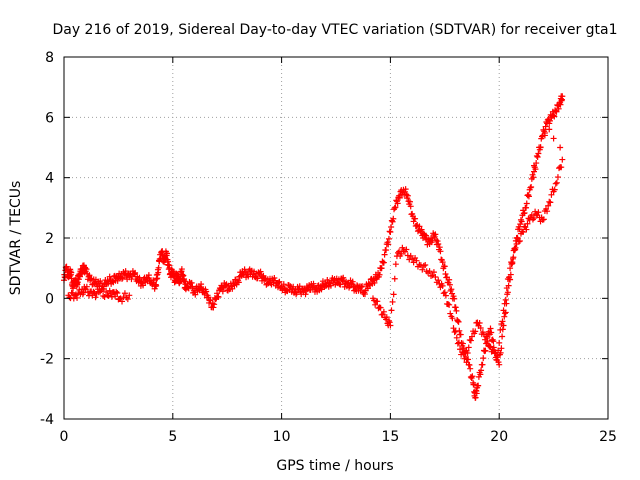 The image size is (640, 480). Describe the element at coordinates (49, 58) in the screenshot. I see `y-tick-label: 8` at that location.